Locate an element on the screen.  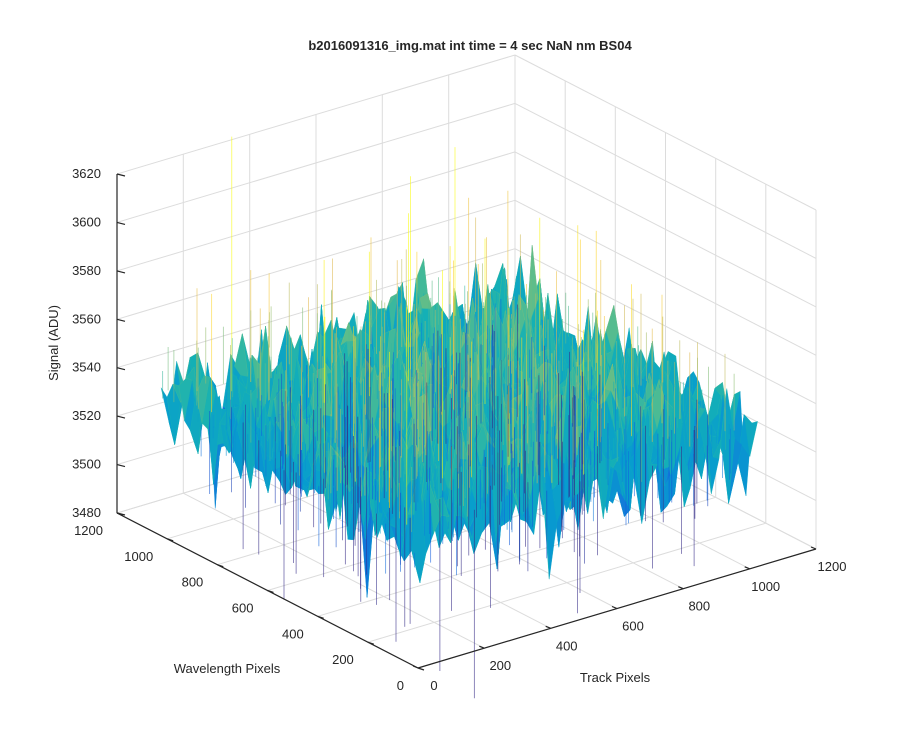
z-tick-label: 3580 is located at coordinates (86, 270).